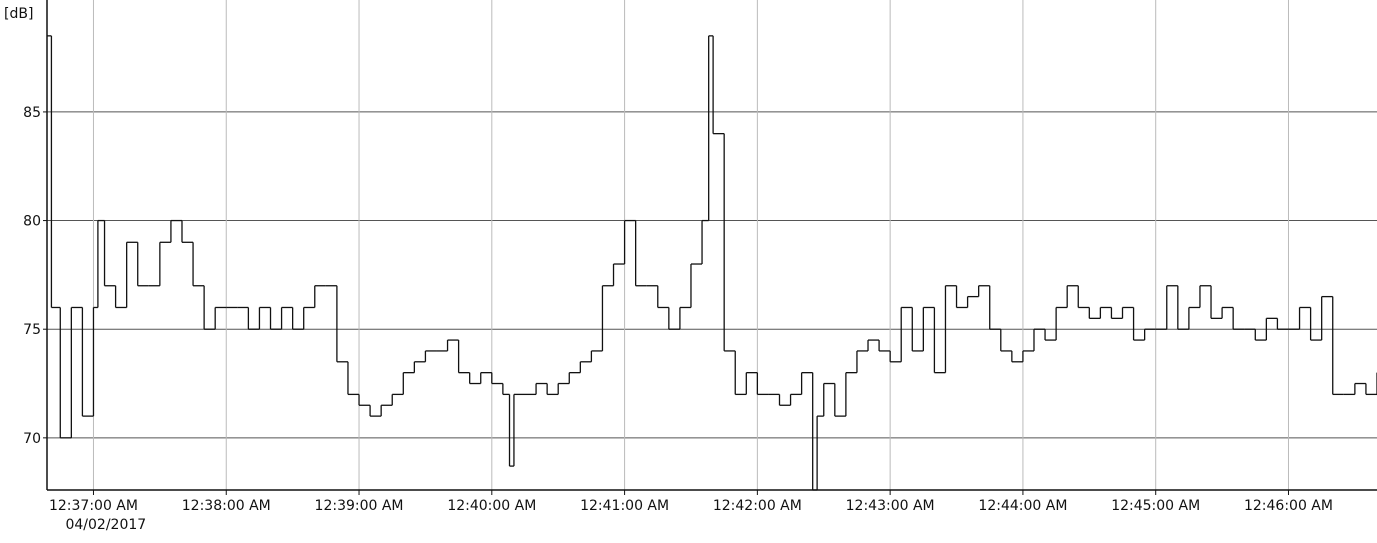 The height and width of the screenshot is (543, 1377). What do you see at coordinates (32, 222) in the screenshot?
I see `y-tick-label: 80` at bounding box center [32, 222].